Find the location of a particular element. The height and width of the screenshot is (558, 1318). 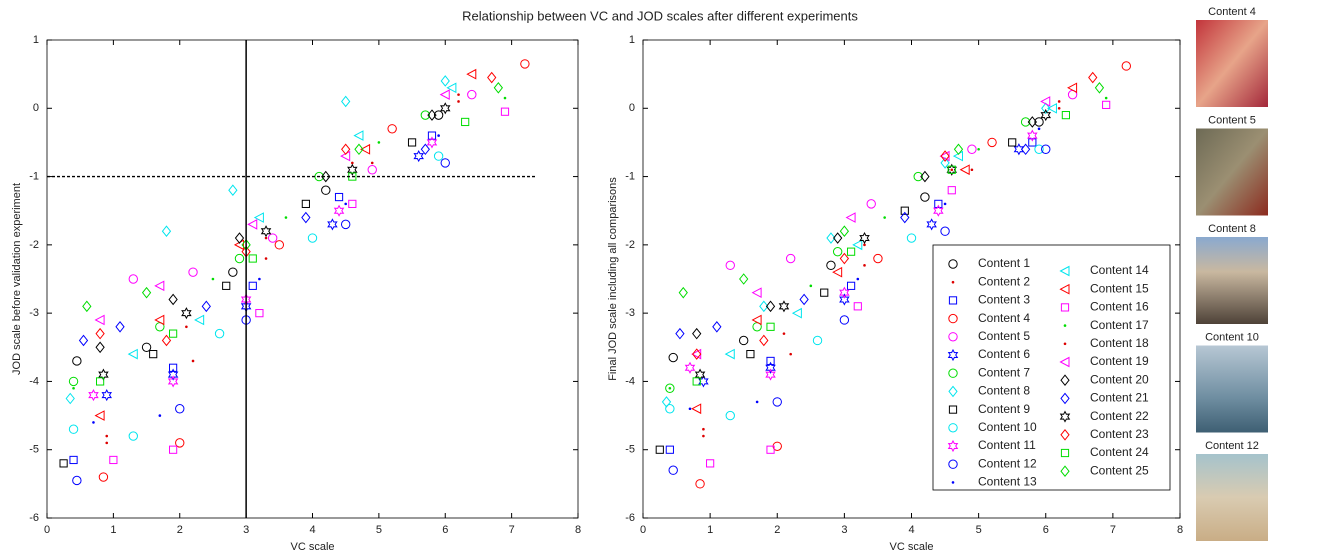

legend-label: Content 3 is located at coordinates (1004, 300).